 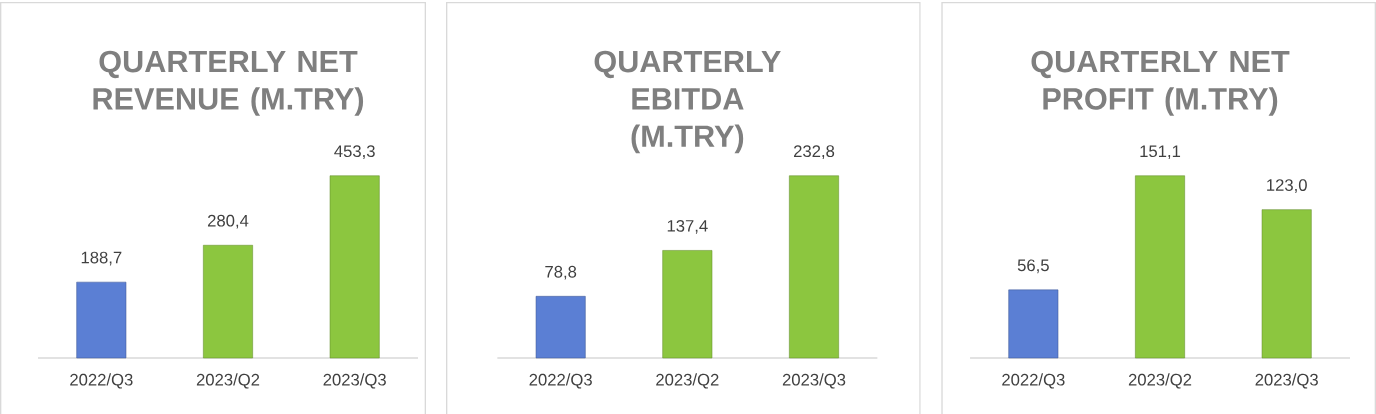 What do you see at coordinates (687, 102) in the screenshot?
I see `chart-title: QUARTERLY EBITDA (M.TRY)` at bounding box center [687, 102].